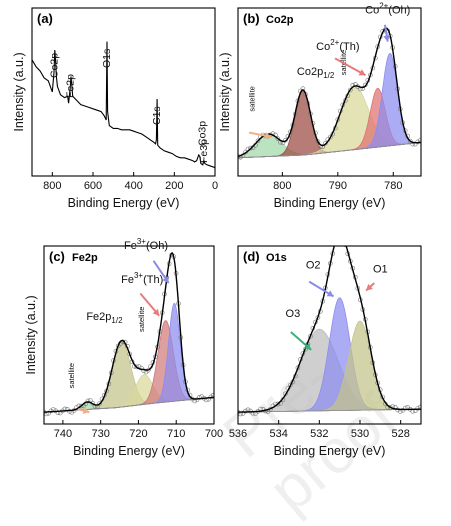  I want to click on panel-label: (d), so click(251, 256).